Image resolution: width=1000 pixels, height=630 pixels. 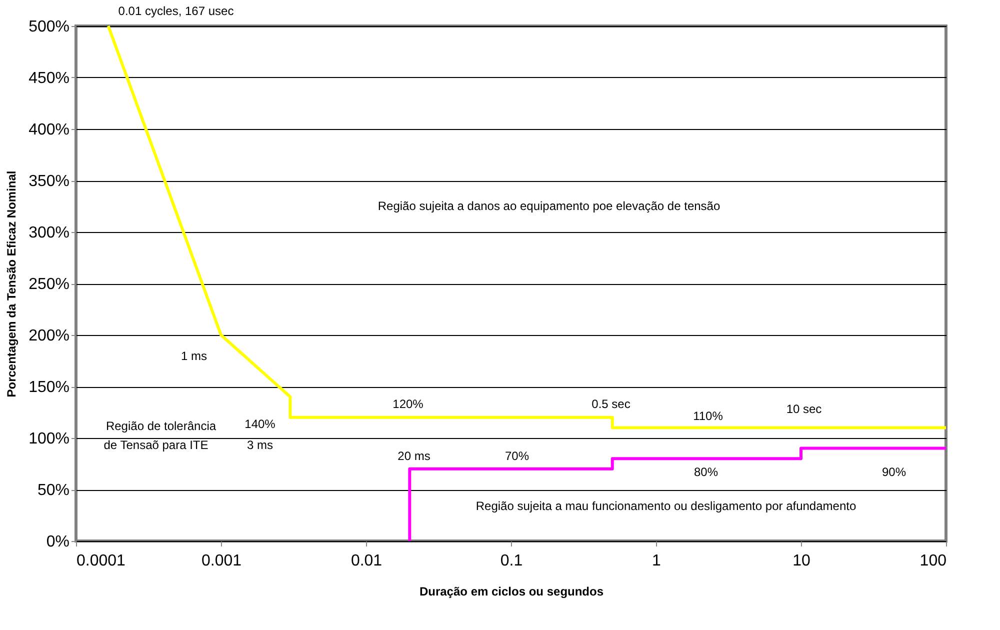 I want to click on y-tick-label: 450%, so click(x=49, y=78).